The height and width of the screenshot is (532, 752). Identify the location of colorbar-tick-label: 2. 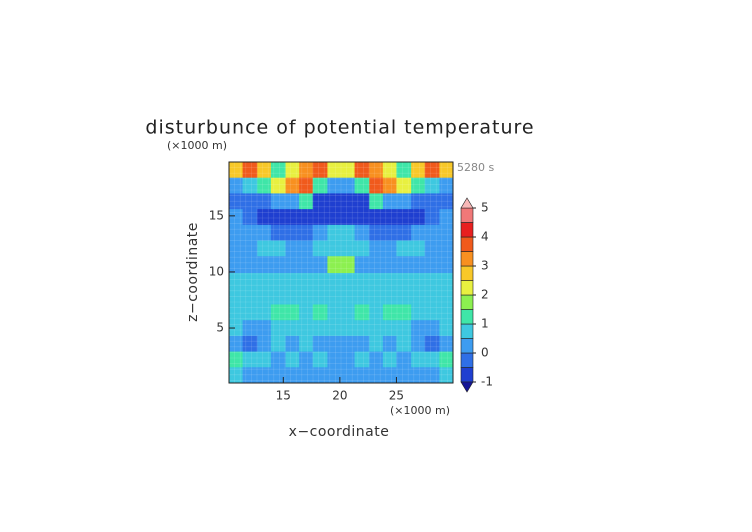
(485, 295).